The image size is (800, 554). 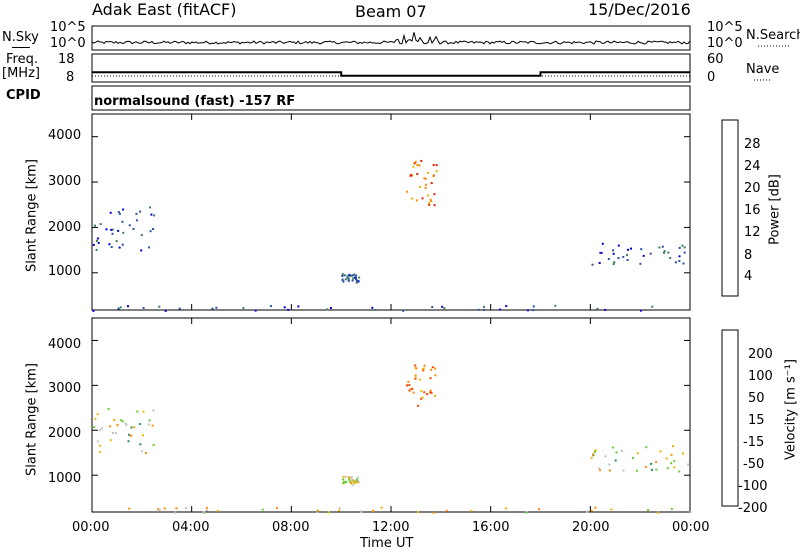 I want to click on nave-tick-top: 60, so click(x=715, y=59).